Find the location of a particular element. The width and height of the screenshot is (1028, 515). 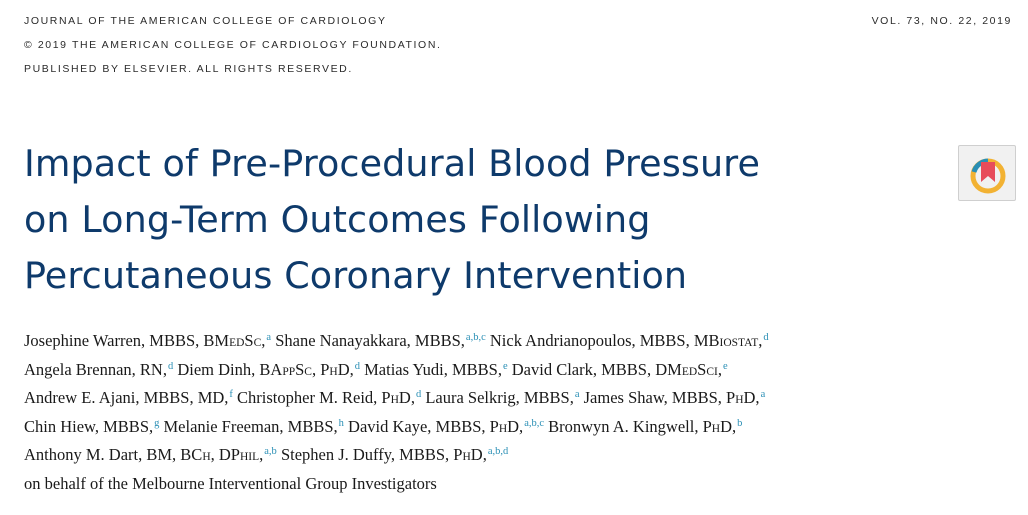

volume-info: VOL. 73, NO. 22, 2019 is located at coordinates (941, 21).